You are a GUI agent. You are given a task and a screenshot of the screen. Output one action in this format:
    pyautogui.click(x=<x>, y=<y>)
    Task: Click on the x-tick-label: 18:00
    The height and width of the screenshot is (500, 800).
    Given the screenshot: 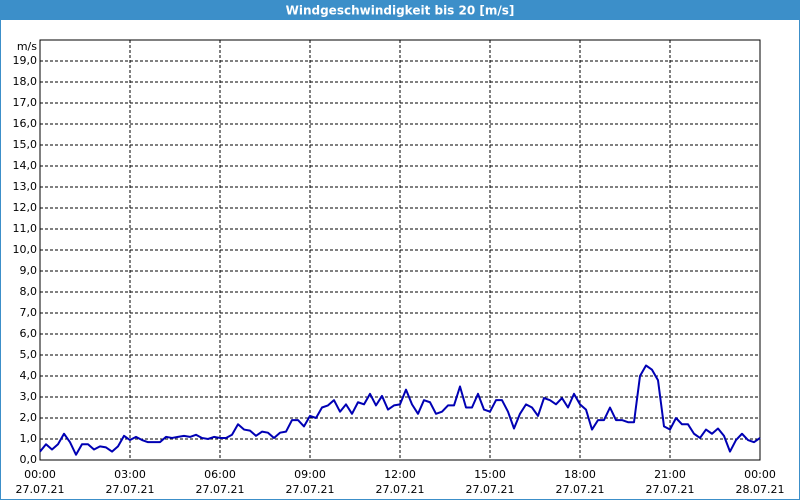 What is the action you would take?
    pyautogui.click(x=580, y=474)
    